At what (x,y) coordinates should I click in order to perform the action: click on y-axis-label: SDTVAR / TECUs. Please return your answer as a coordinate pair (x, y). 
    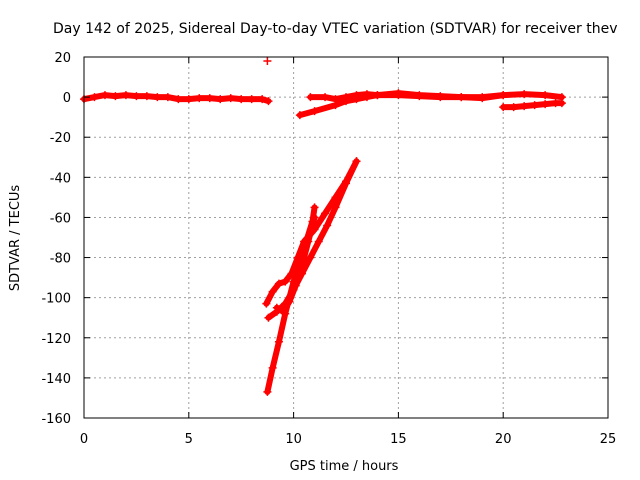
    Looking at the image, I should click on (15, 238).